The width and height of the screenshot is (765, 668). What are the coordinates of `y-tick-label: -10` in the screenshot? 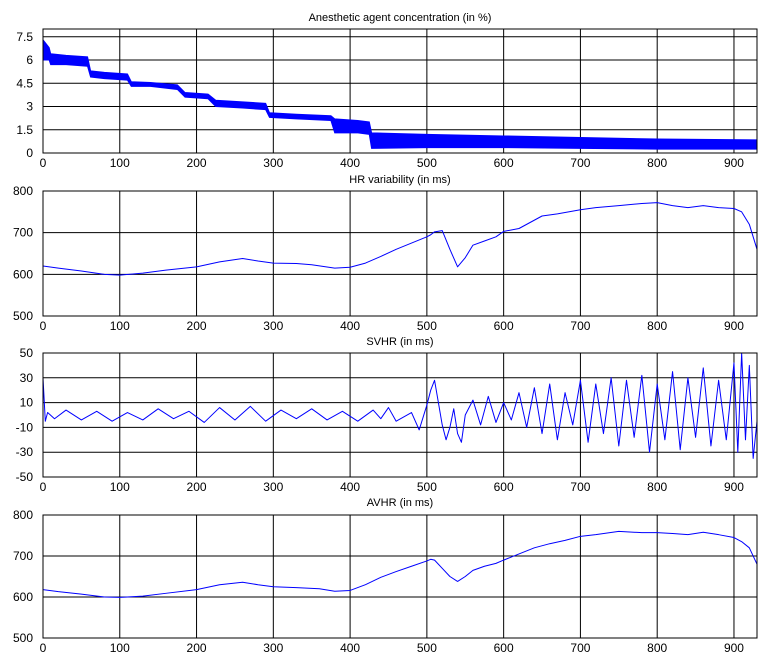 It's located at (25, 427).